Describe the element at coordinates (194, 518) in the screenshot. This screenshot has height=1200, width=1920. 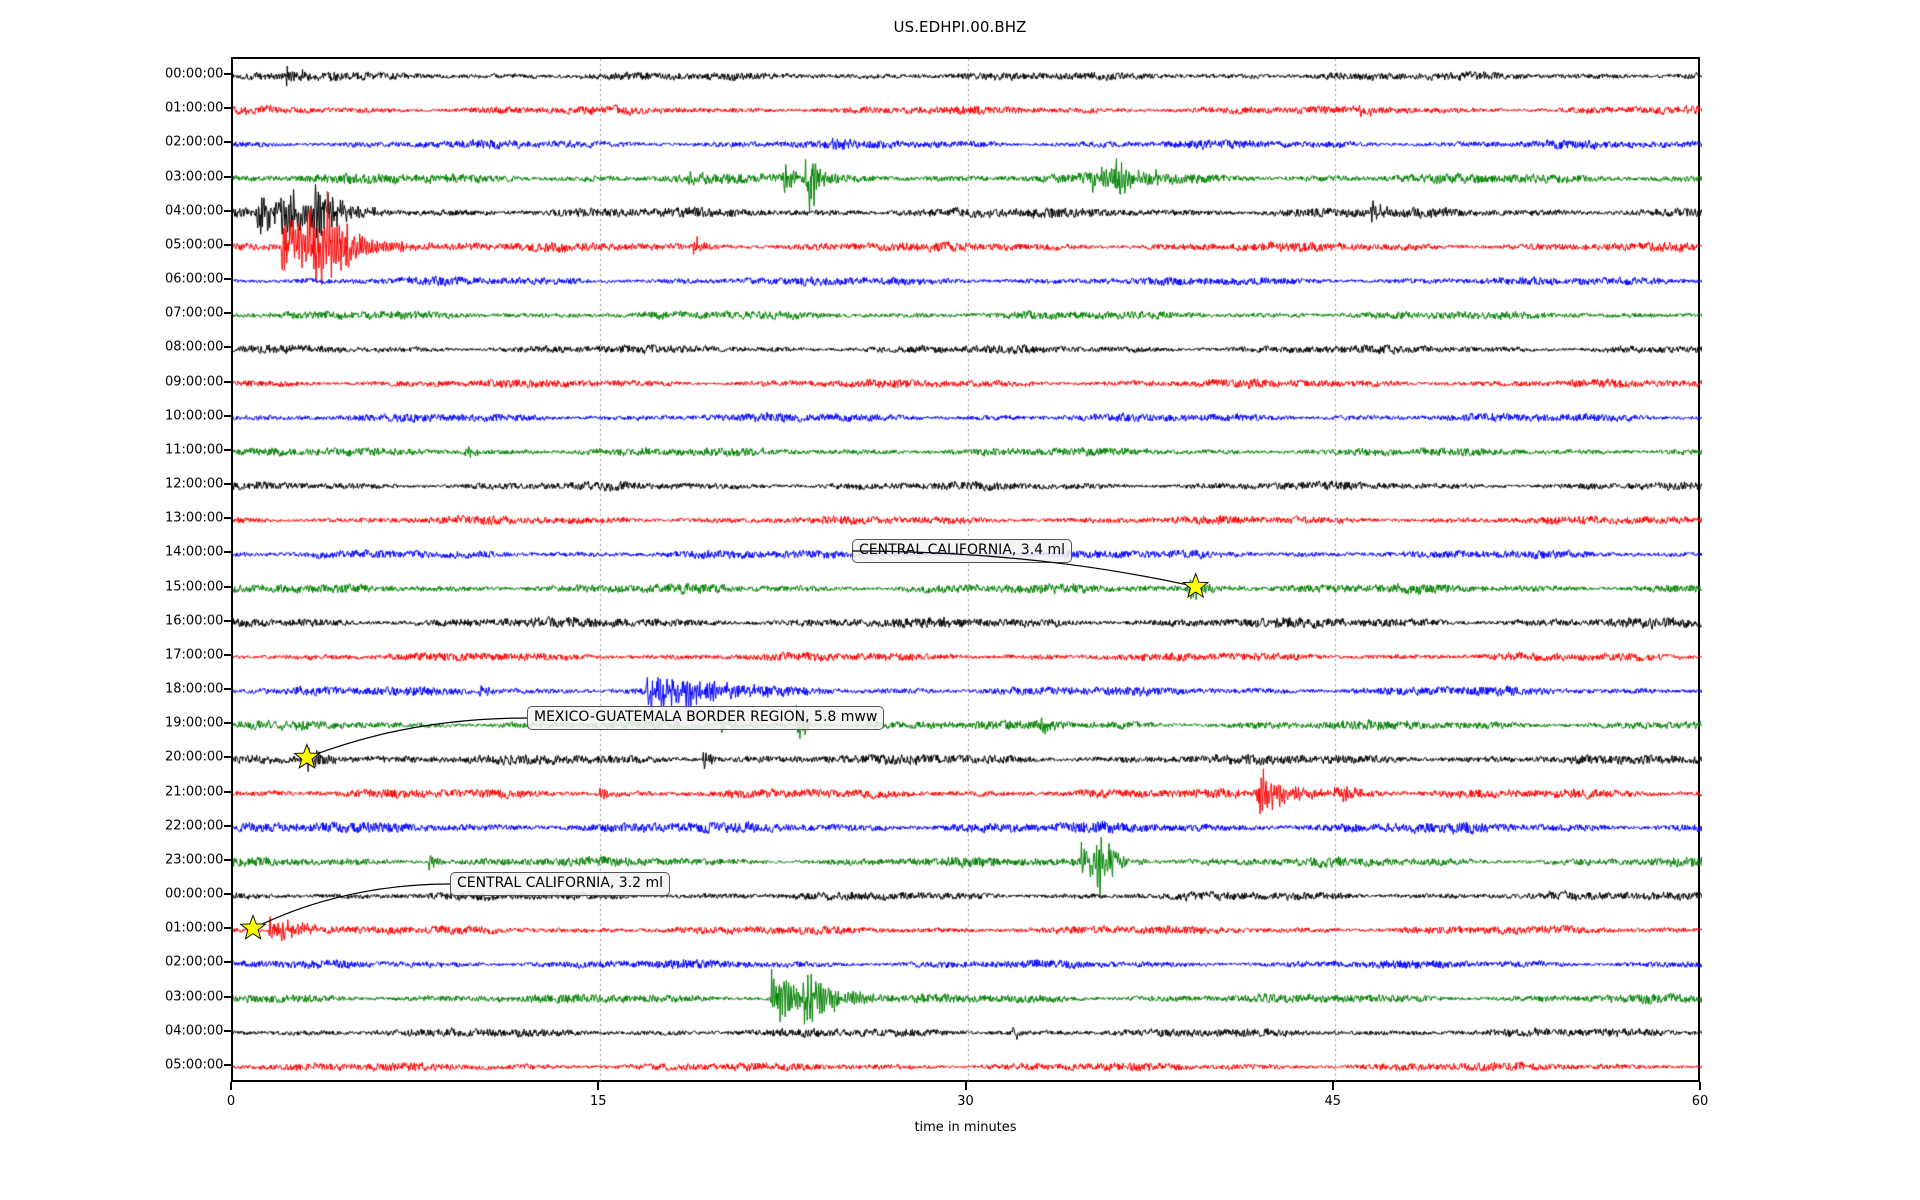
I see `y-tick-label-13: 13:00:00` at that location.